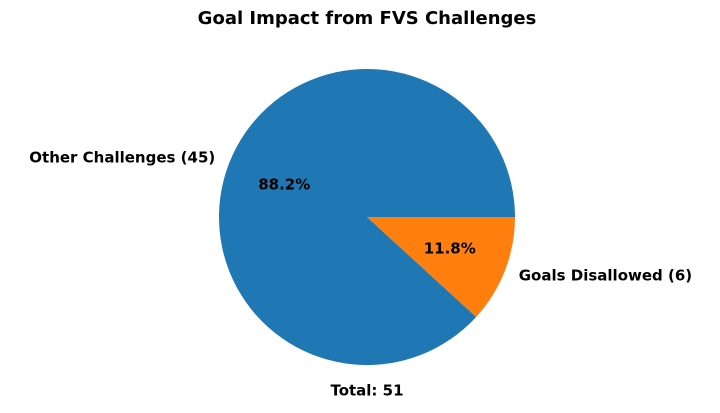 The height and width of the screenshot is (413, 720). Describe the element at coordinates (441, 267) in the screenshot. I see `pie-slice` at that location.